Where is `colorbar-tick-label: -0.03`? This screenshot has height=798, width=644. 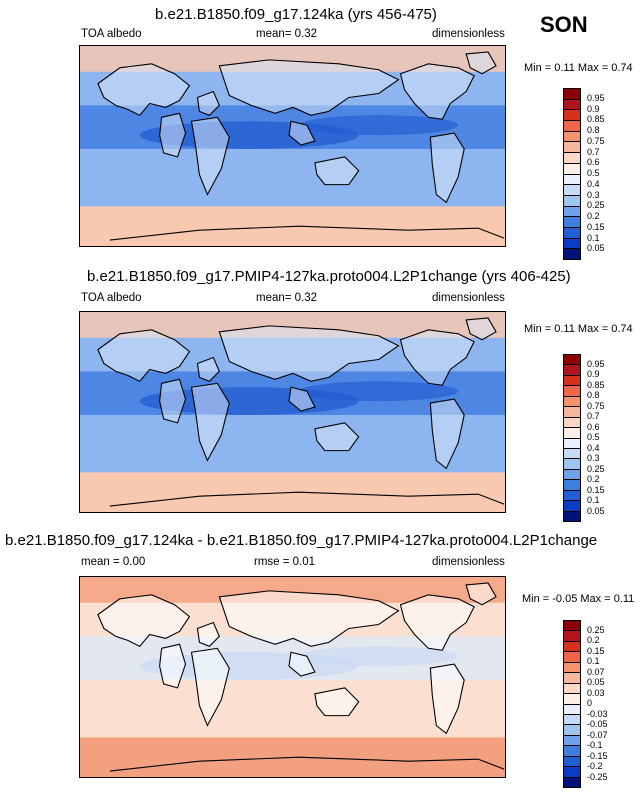
colorbar-tick-label: -0.03 is located at coordinates (597, 713).